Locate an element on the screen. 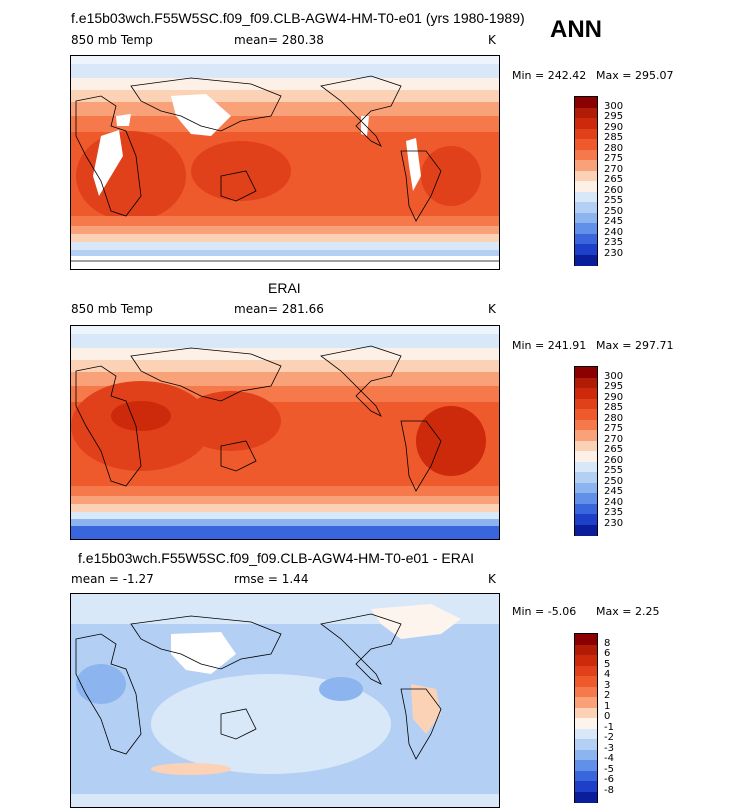 The width and height of the screenshot is (733, 812). colorbar-label: 2 is located at coordinates (607, 695).